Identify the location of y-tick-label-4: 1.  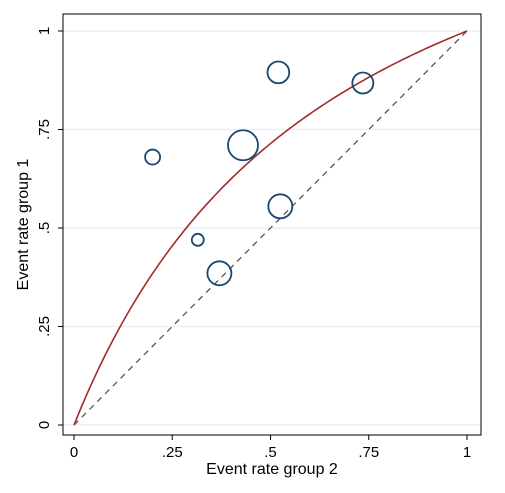
(44, 31).